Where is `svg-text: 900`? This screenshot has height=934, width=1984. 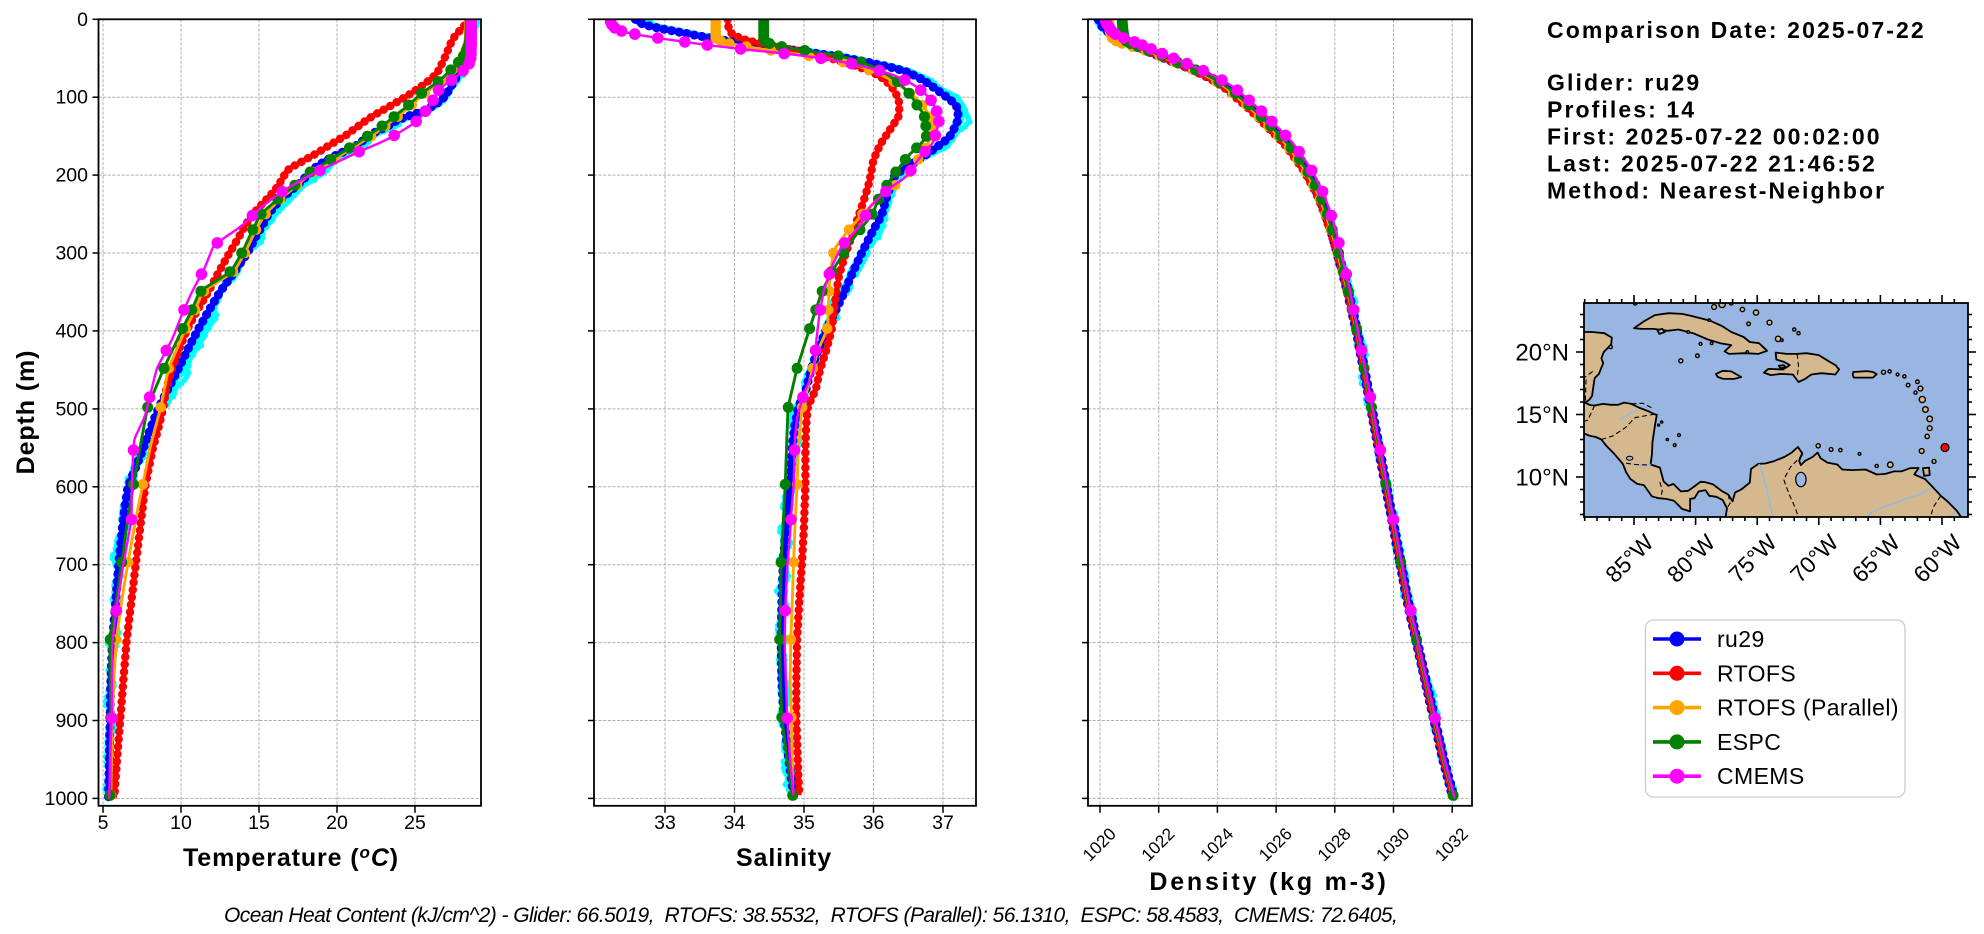 svg-text: 900 is located at coordinates (71, 721).